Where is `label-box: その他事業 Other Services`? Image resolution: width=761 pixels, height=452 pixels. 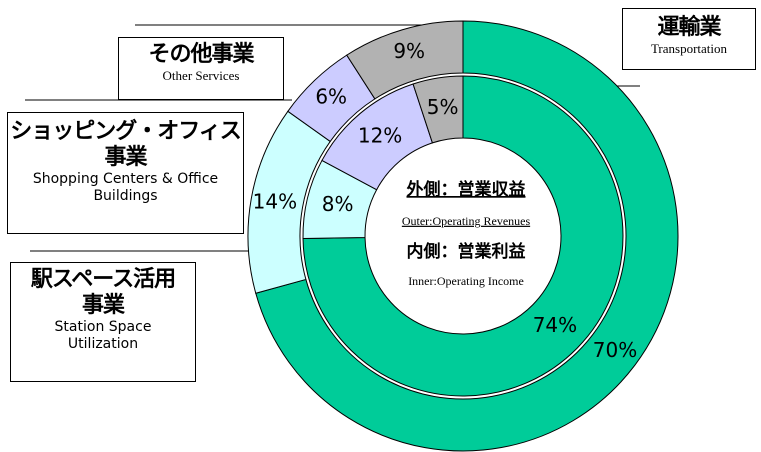
label-box: その他事業 Other Services is located at coordinates (201, 68).